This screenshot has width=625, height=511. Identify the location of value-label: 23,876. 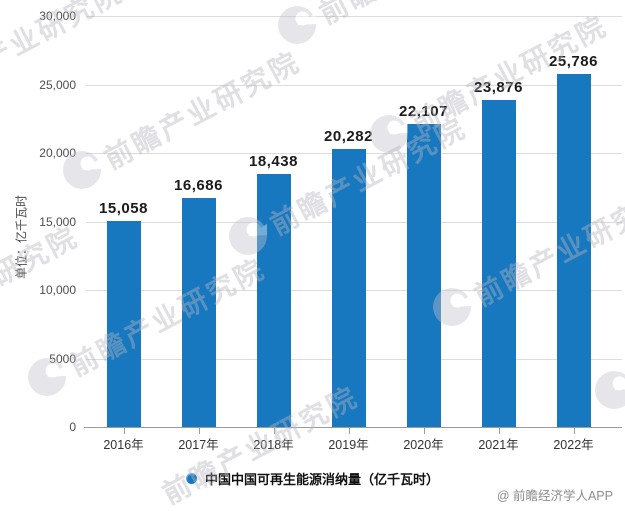
(498, 87).